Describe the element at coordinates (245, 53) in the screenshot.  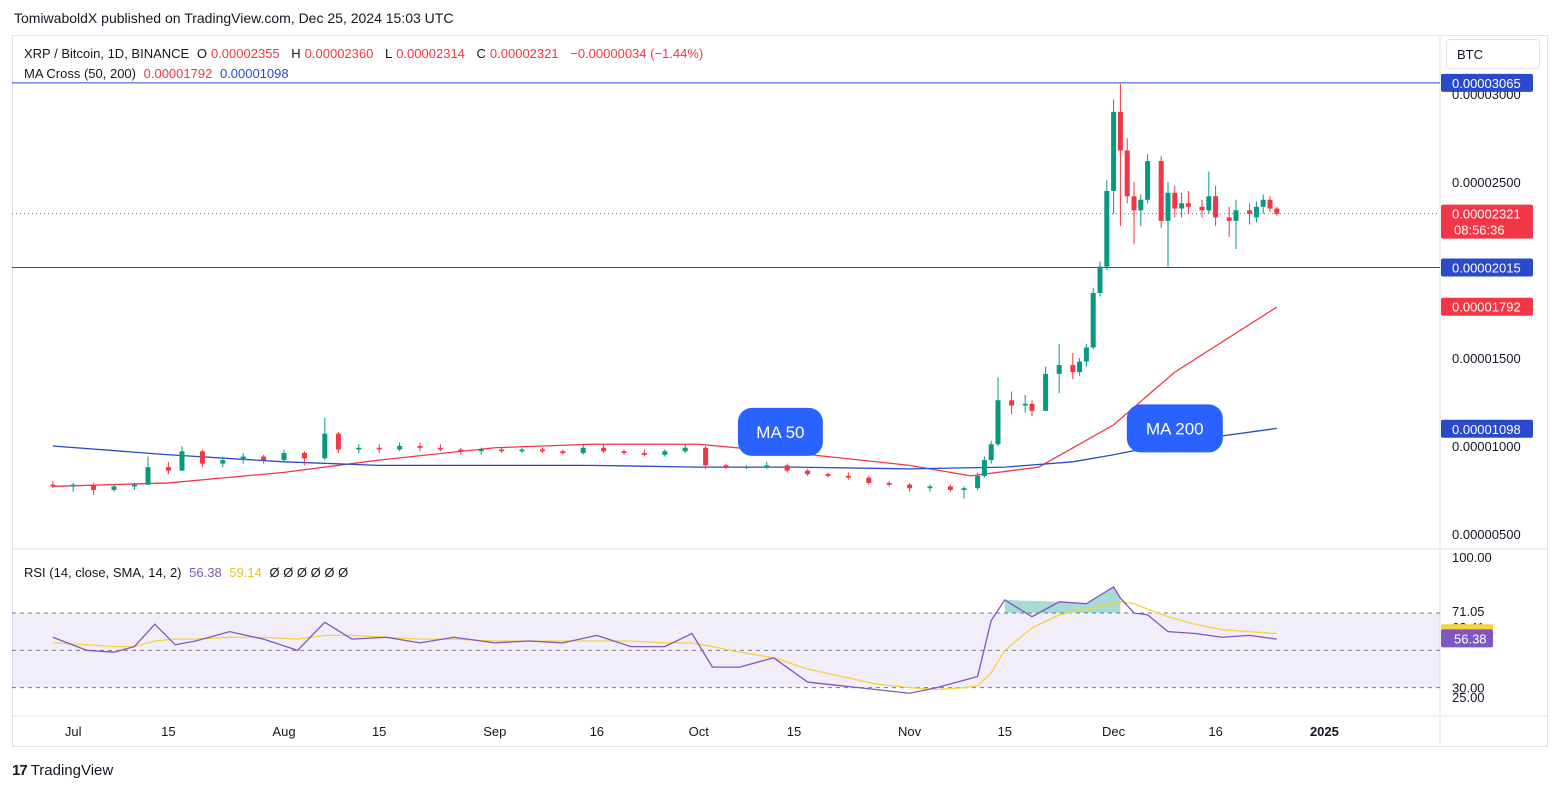
I see `open-value: 0.00002355` at that location.